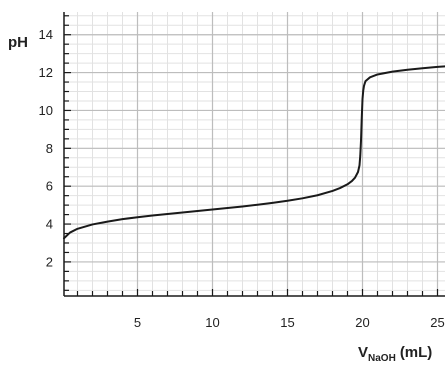 The height and width of the screenshot is (372, 445). Describe the element at coordinates (287, 322) in the screenshot. I see `x-tick-label: 15` at that location.